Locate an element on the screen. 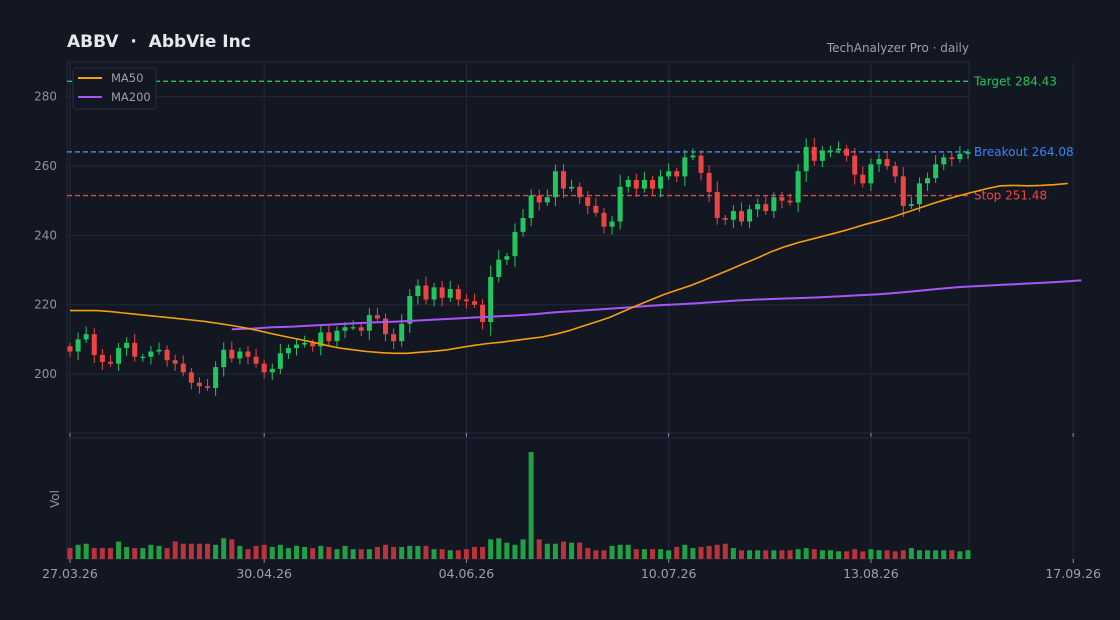 This screenshot has width=1120, height=620. y-tick-label: 240 is located at coordinates (45, 235).